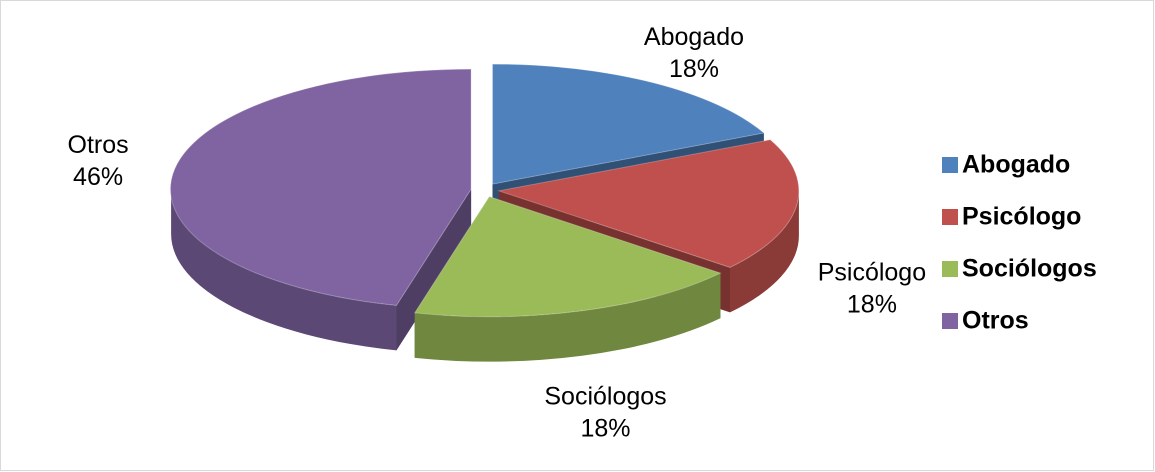 The height and width of the screenshot is (472, 1155). Describe the element at coordinates (1021, 217) in the screenshot. I see `legend-label: Psicólogo` at that location.